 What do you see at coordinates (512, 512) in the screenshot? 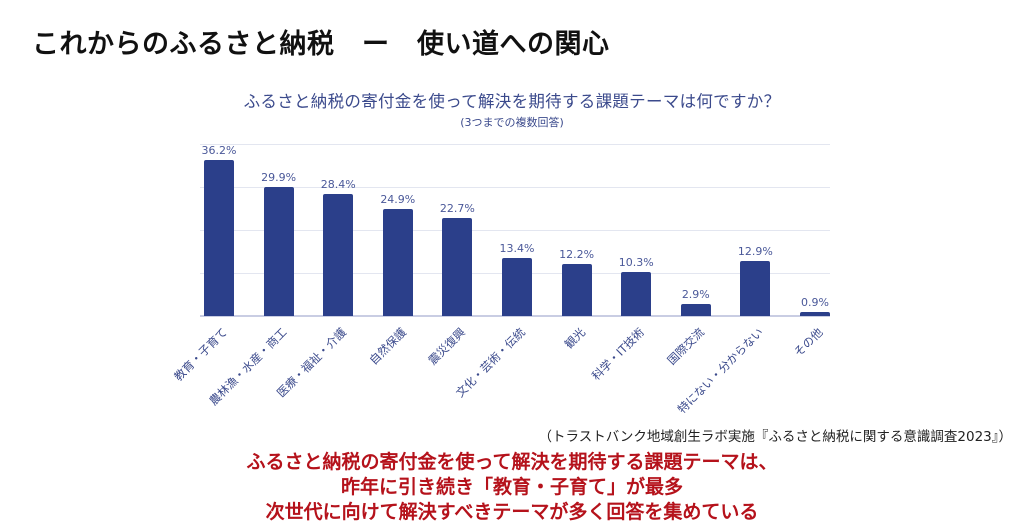
I see `conclusion-line-3: 次世代に向けて解決すべきテーマが多く回答を集めている` at bounding box center [512, 512].